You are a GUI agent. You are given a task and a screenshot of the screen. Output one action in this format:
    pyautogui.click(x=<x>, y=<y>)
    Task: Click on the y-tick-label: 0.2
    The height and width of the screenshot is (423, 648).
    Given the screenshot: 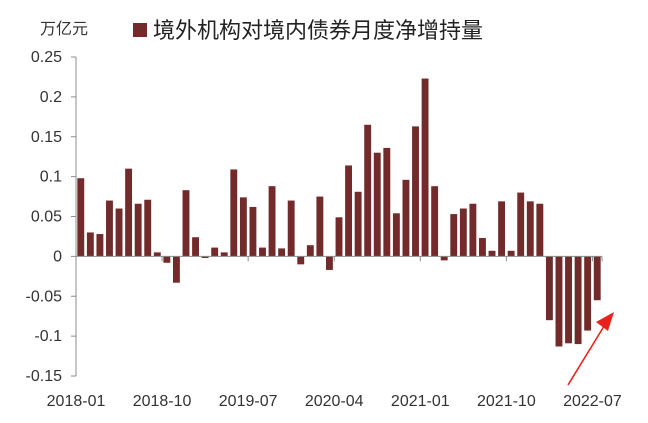 What is the action you would take?
    pyautogui.click(x=51, y=97)
    